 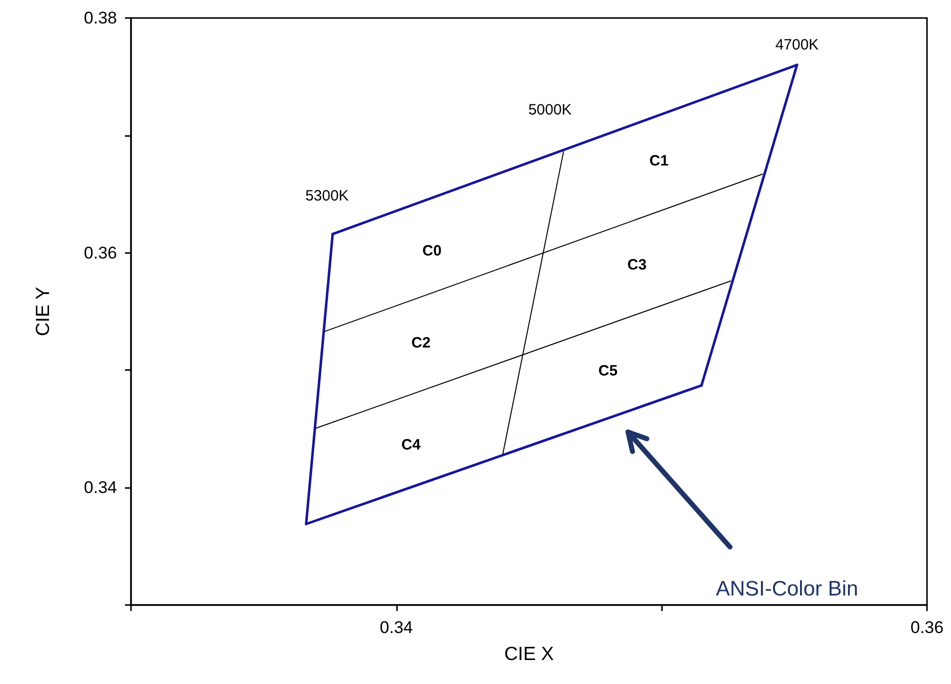 I want to click on annotation: C4, so click(x=411, y=445).